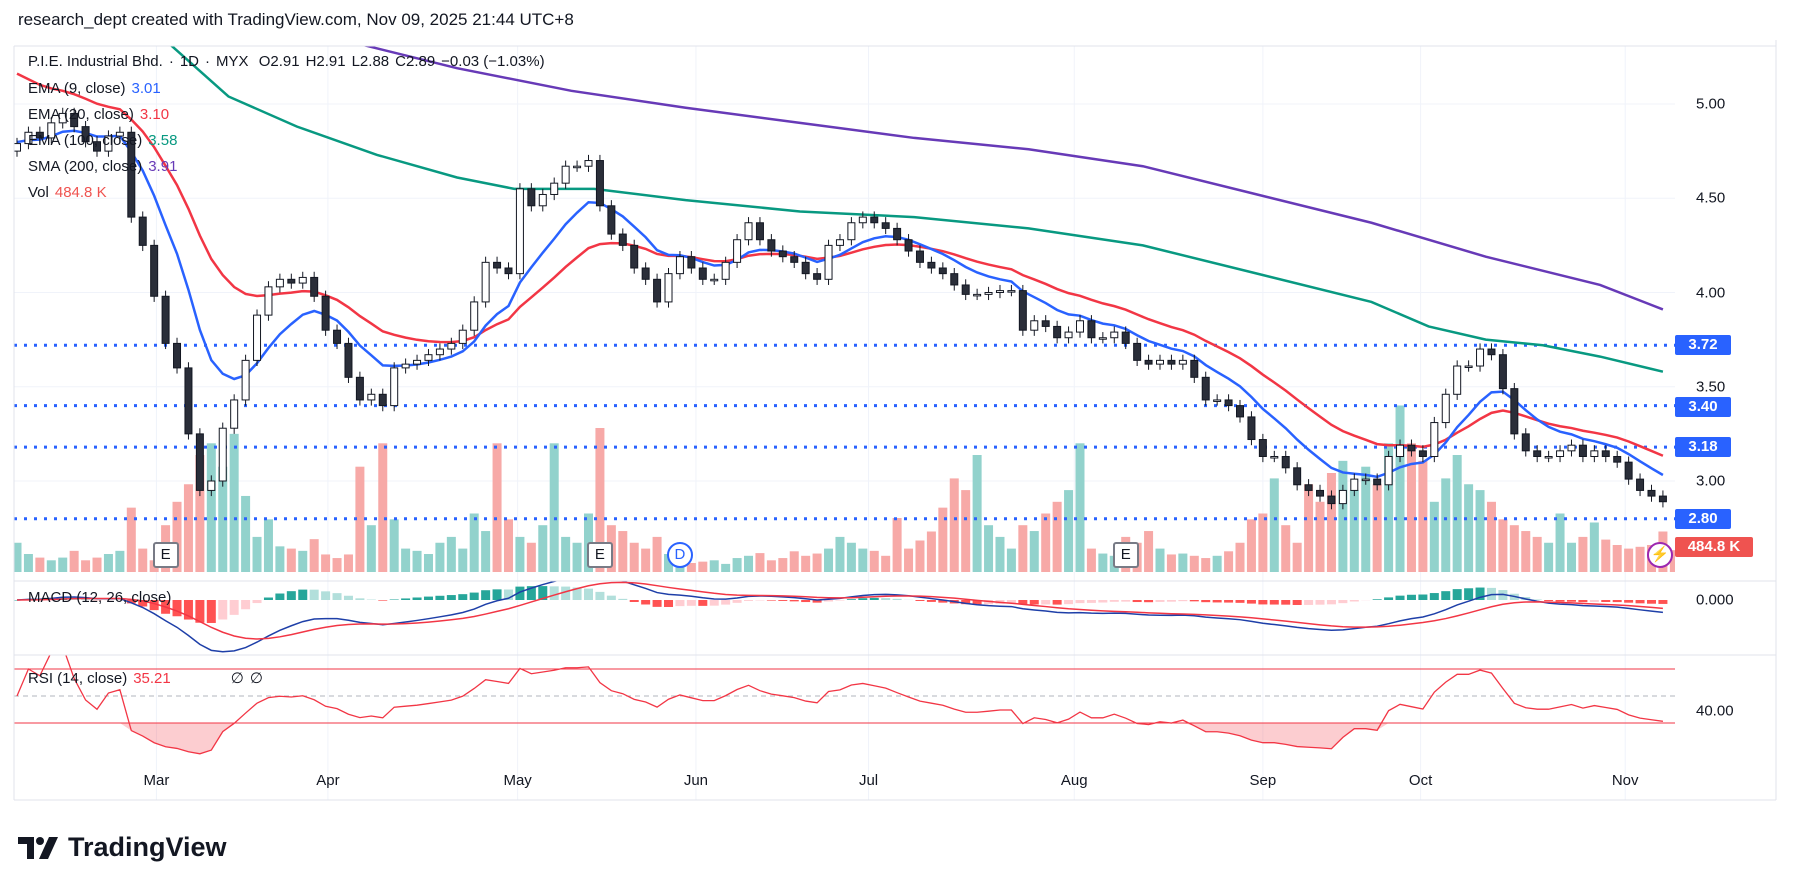 The image size is (1793, 892). What do you see at coordinates (1703, 519) in the screenshot?
I see `level-tag: 2.80` at bounding box center [1703, 519].